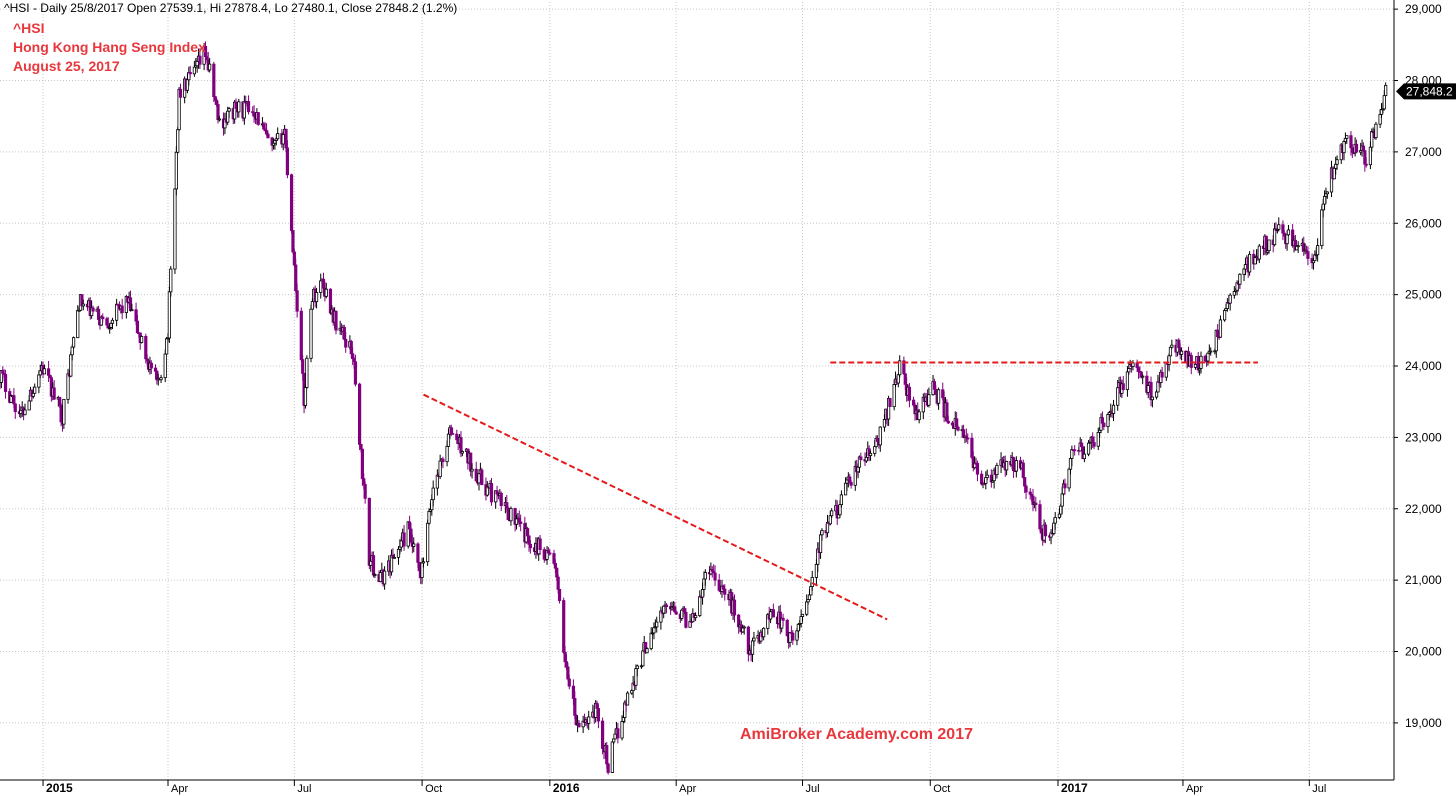 The width and height of the screenshot is (1456, 796). I want to click on x-tick-label: Jul, so click(813, 789).